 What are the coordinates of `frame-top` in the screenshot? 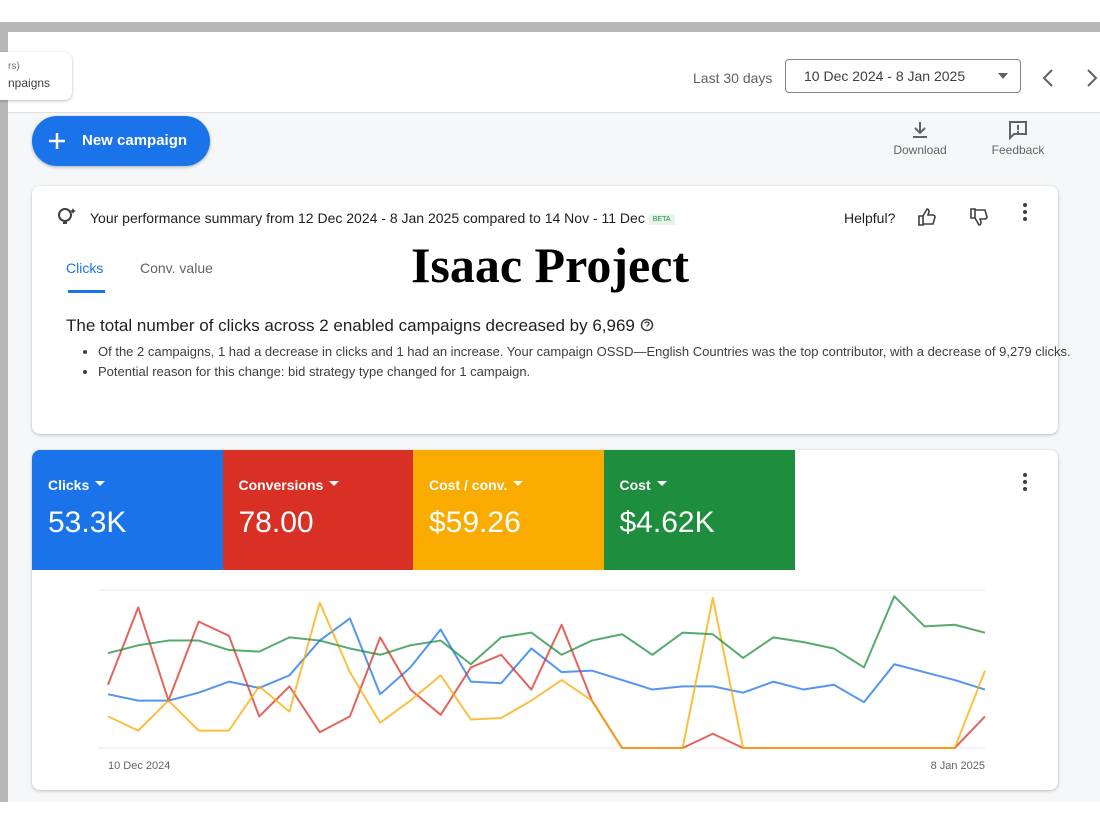 It's located at (550, 27).